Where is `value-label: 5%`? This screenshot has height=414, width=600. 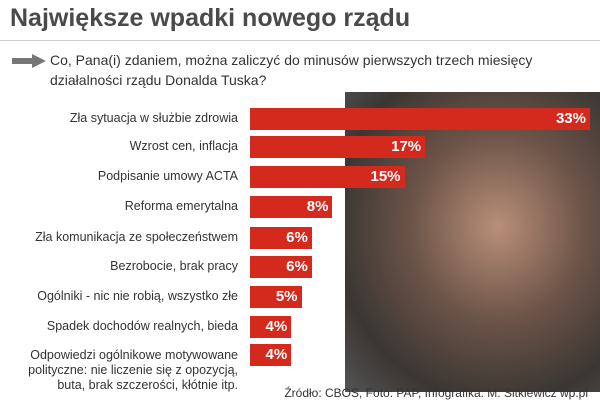
value-label: 5% is located at coordinates (286, 296).